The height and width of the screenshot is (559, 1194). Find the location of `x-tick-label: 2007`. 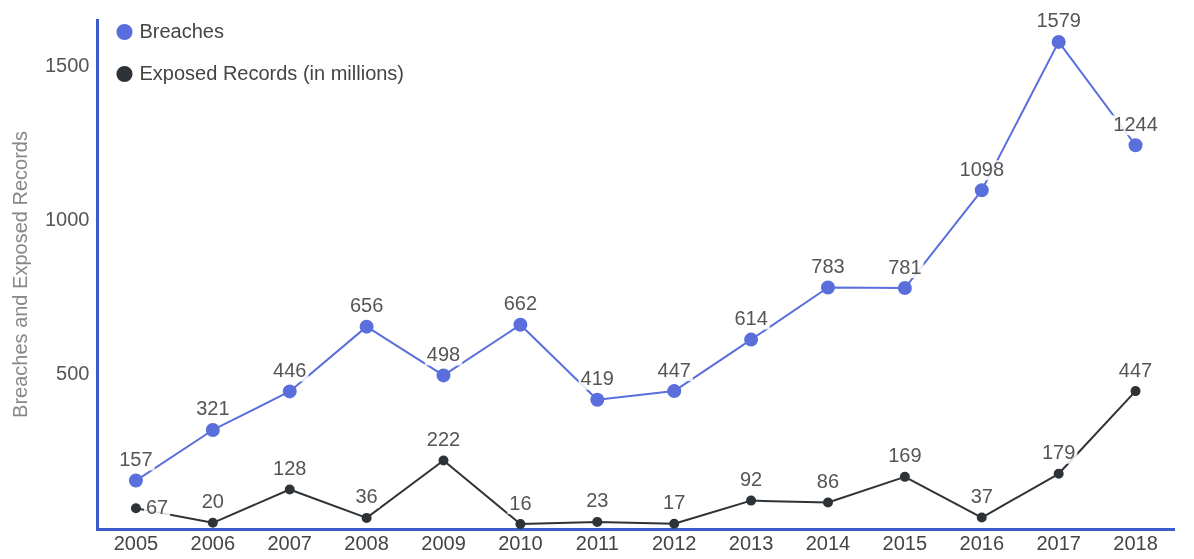

x-tick-label: 2007 is located at coordinates (289, 542).